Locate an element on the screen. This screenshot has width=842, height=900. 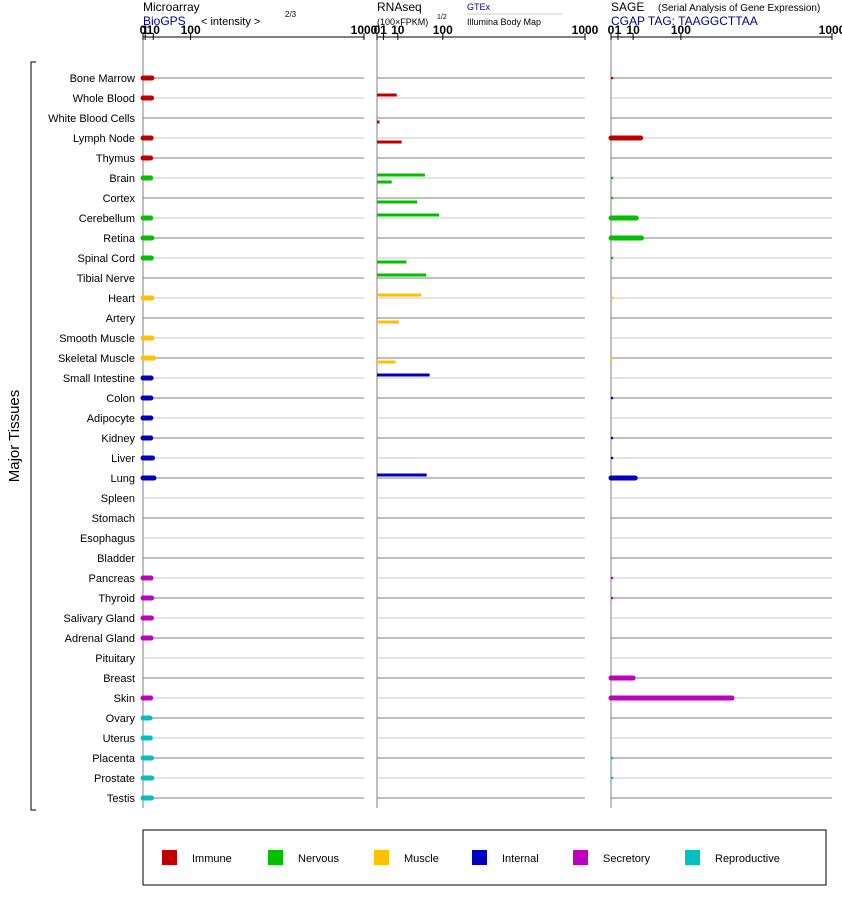
tissue-label: Salivary Gland is located at coordinates (99, 619).